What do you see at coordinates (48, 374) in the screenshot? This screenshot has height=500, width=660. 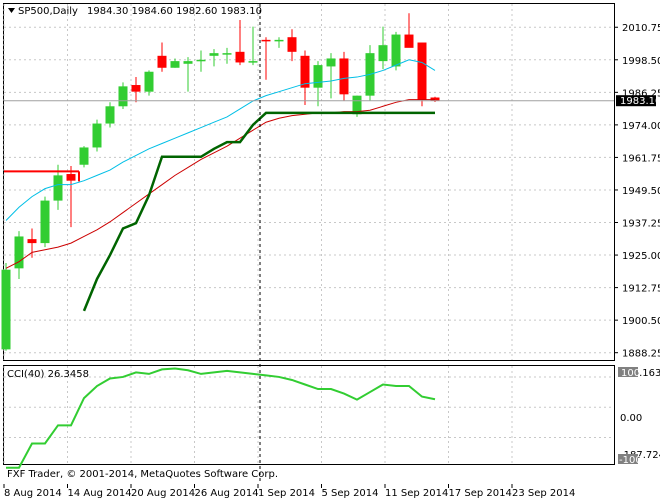 I see `cci-label: CCI(40) 26.3458` at bounding box center [48, 374].